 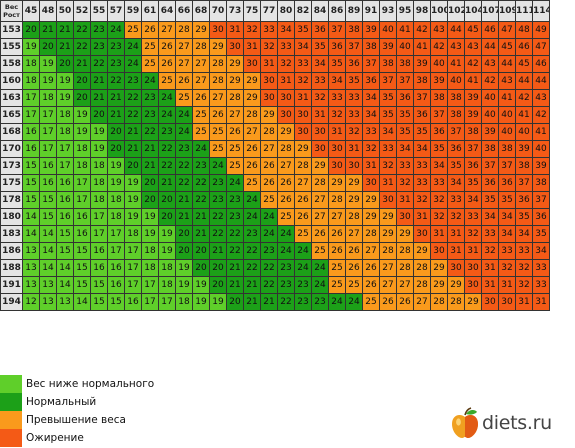 I want to click on bmi-cell: 12, so click(x=31, y=302).